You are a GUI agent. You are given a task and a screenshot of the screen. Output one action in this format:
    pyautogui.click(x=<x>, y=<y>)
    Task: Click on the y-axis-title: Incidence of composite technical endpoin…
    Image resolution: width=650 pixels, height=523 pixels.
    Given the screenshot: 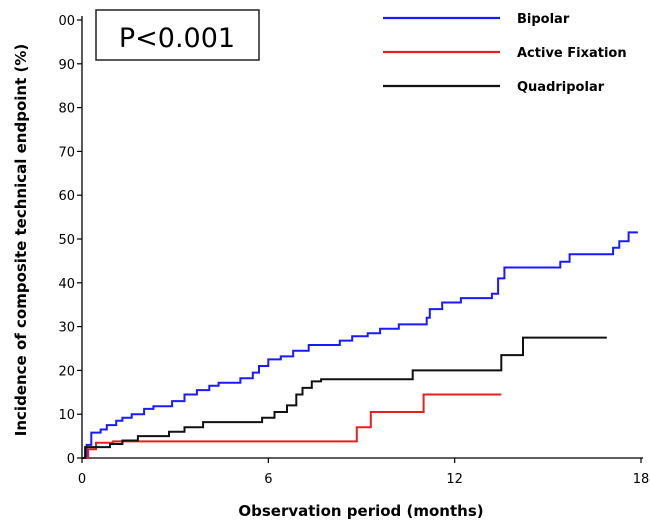 What is the action you would take?
    pyautogui.click(x=21, y=240)
    